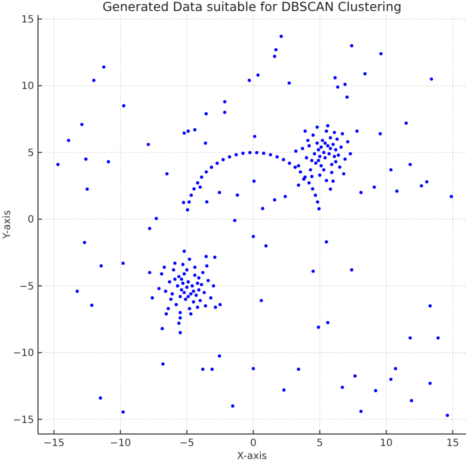 The width and height of the screenshot is (474, 462). What do you see at coordinates (252, 7) in the screenshot?
I see `chart-title: Generated Data suitable for DBSCAN Clustering` at bounding box center [252, 7].